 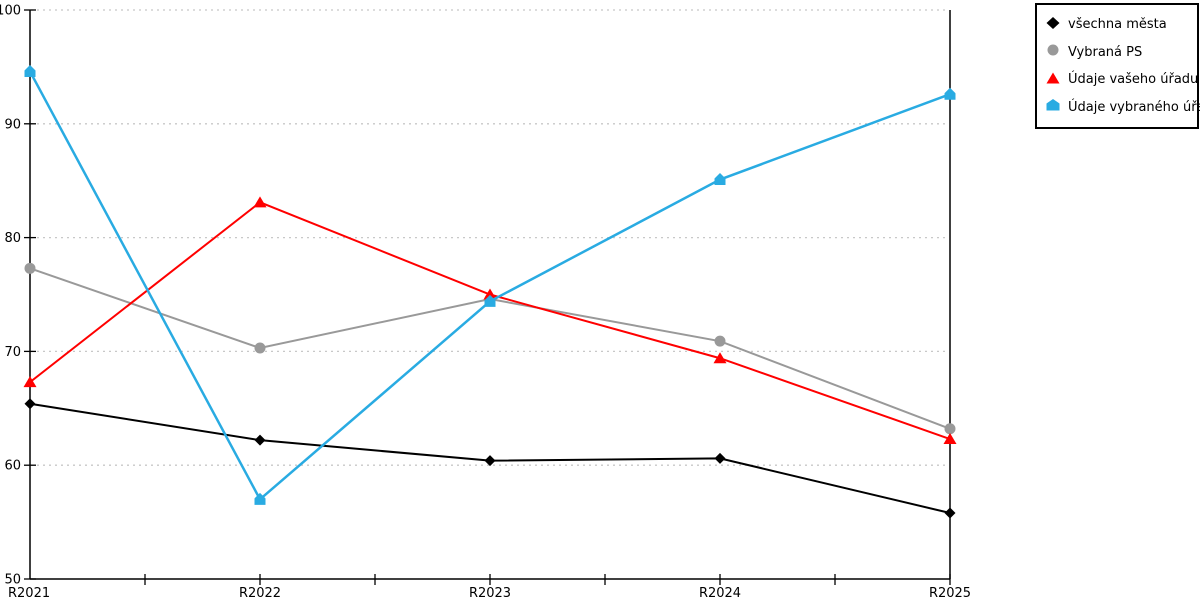 What do you see at coordinates (260, 593) in the screenshot?
I see `x-axis-label: R2022` at bounding box center [260, 593].